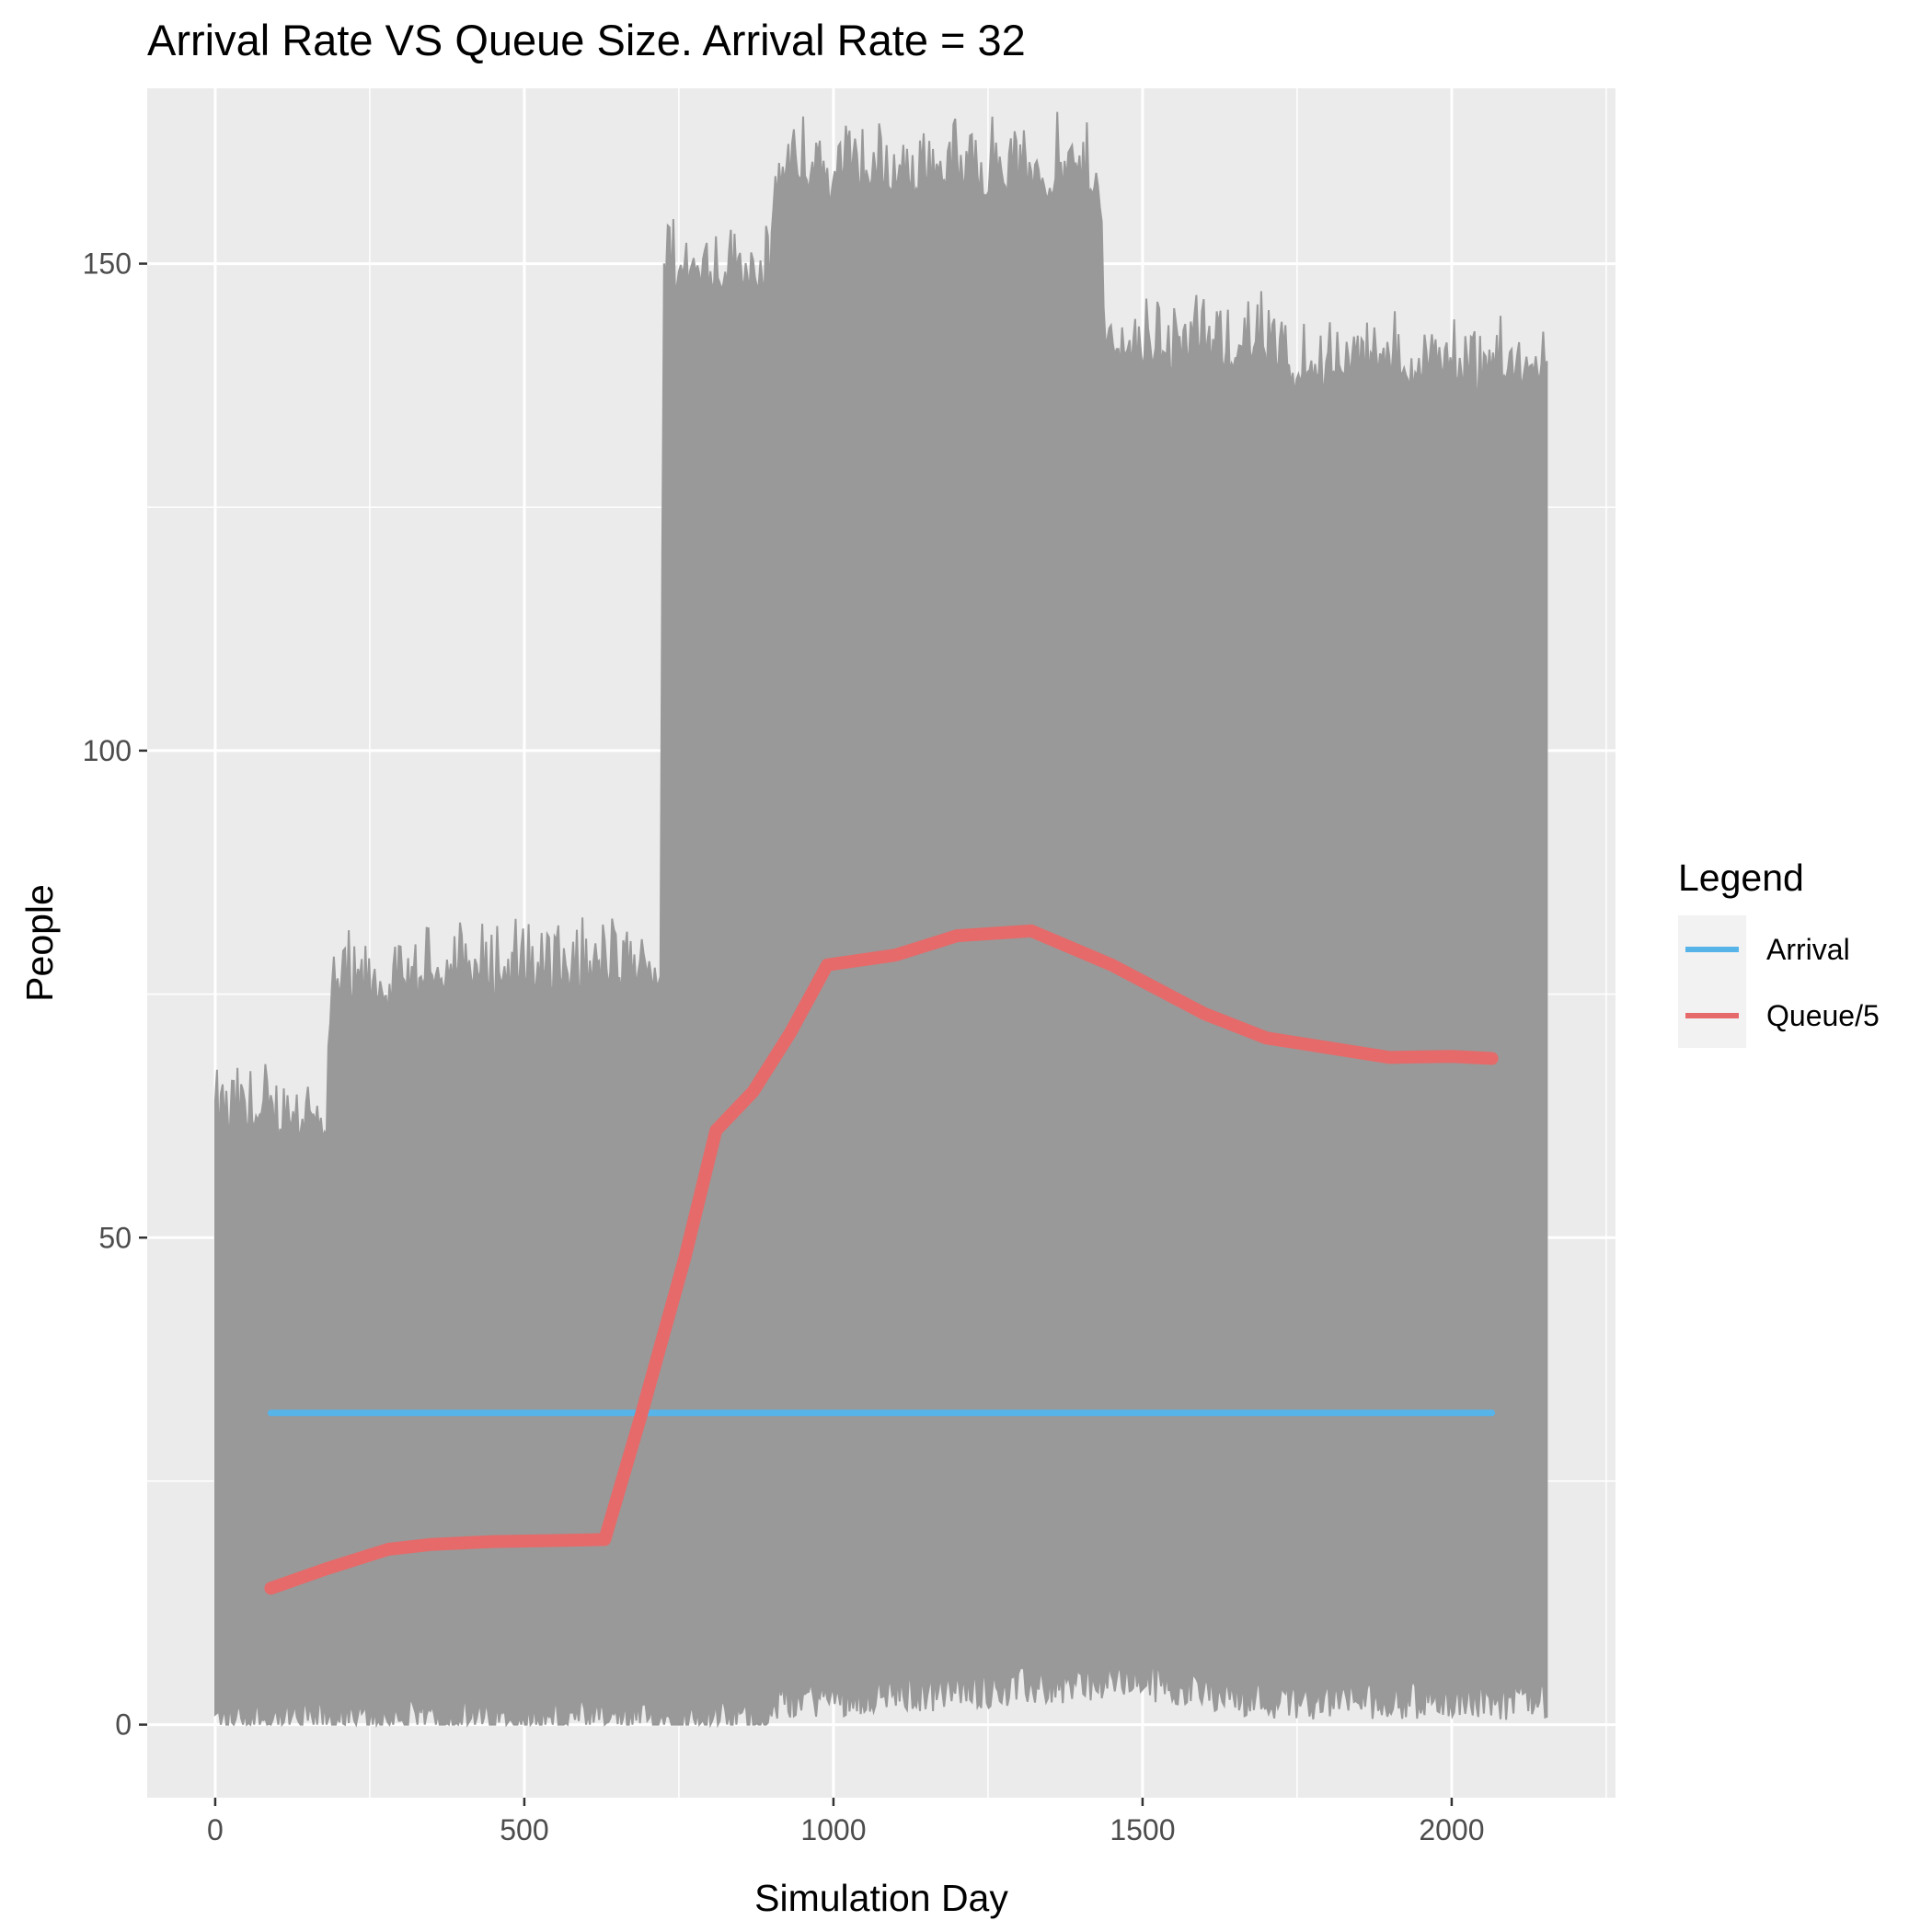 The width and height of the screenshot is (1932, 1932). Describe the element at coordinates (215, 1829) in the screenshot. I see `x-tick-label: 0` at that location.